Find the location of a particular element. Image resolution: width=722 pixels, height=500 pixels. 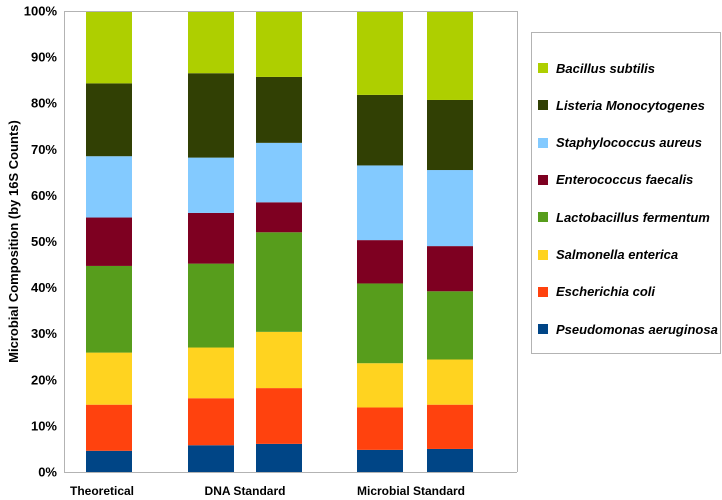

y-tick-label: 20% is located at coordinates (44, 379).